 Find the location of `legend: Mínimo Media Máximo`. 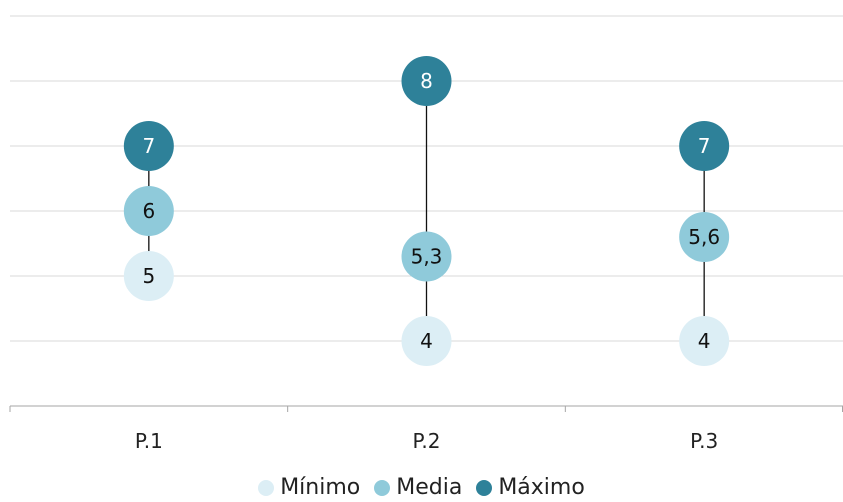

legend: Mínimo Media Máximo is located at coordinates (421, 489).